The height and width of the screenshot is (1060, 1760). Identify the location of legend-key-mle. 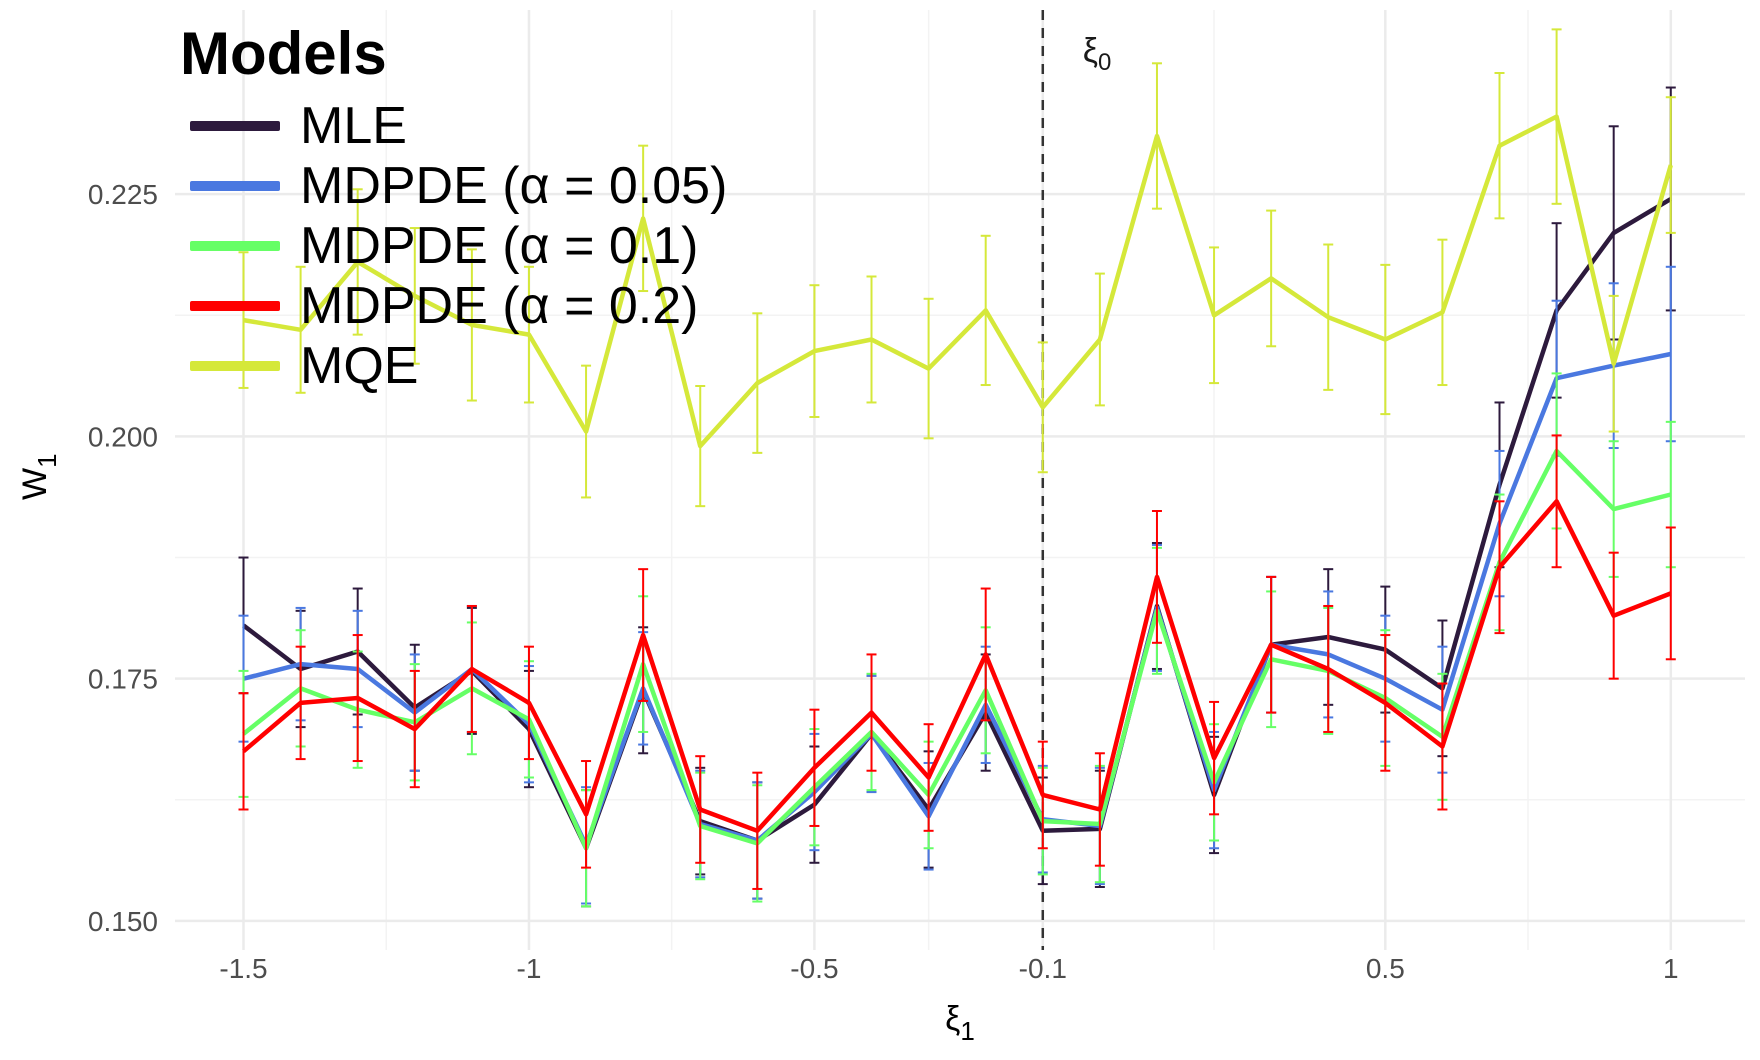
(235, 126).